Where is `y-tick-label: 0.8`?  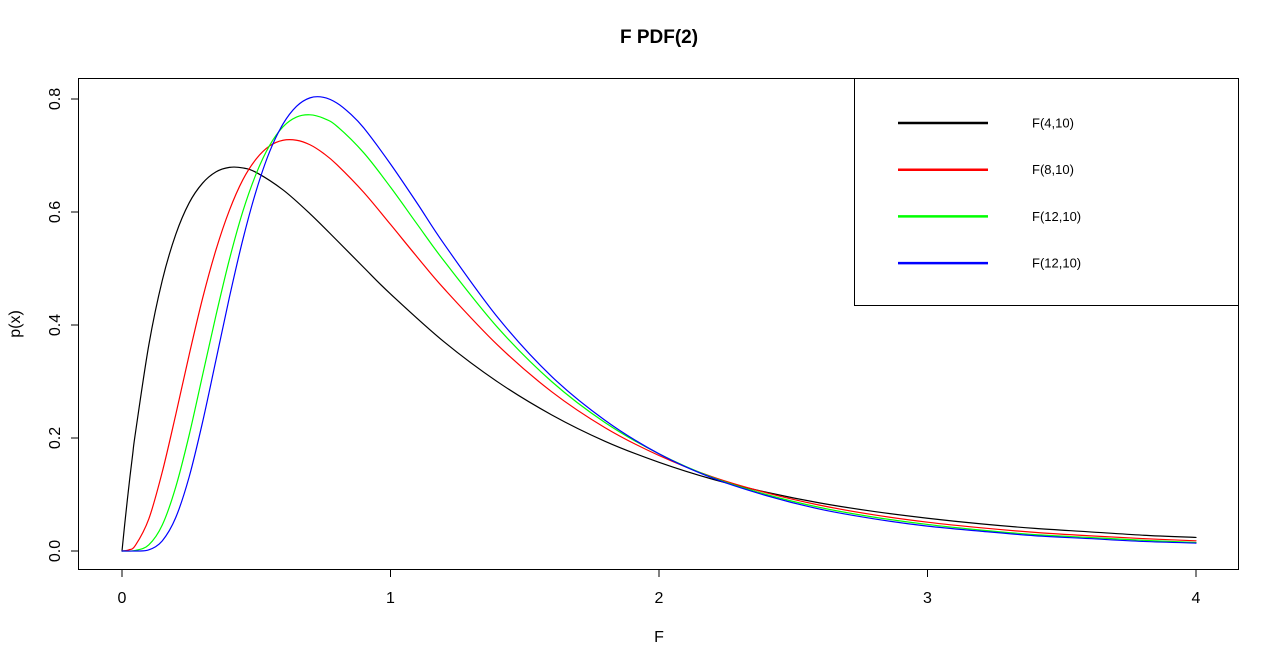
y-tick-label: 0.8 is located at coordinates (55, 99).